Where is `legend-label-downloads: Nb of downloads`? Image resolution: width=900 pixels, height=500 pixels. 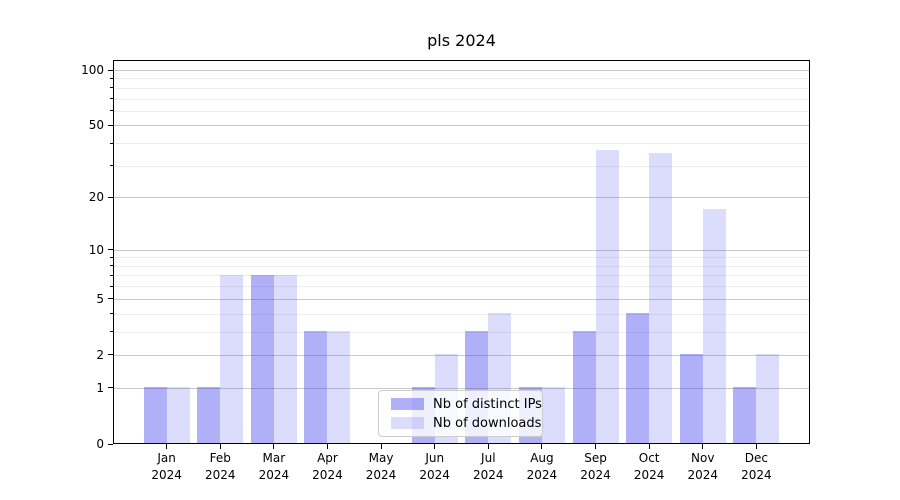
legend-label-downloads: Nb of downloads is located at coordinates (487, 423).